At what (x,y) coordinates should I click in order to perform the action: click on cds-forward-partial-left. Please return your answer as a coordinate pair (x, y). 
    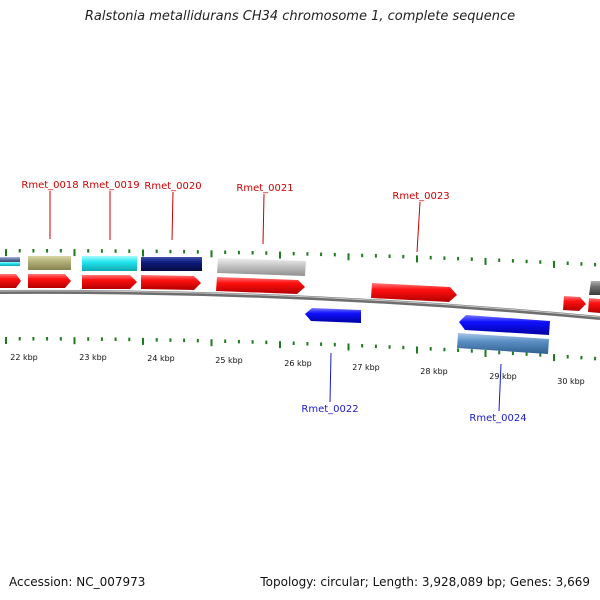
    Looking at the image, I should click on (10, 281).